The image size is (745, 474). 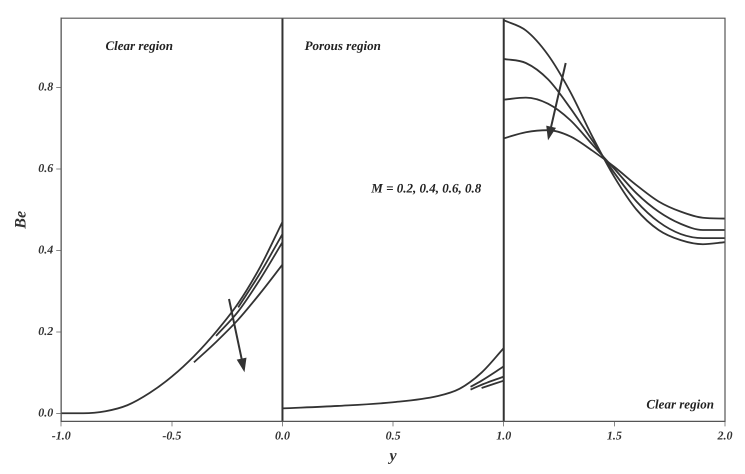 What do you see at coordinates (172, 435) in the screenshot?
I see `x-tick-label: -0.5` at bounding box center [172, 435].